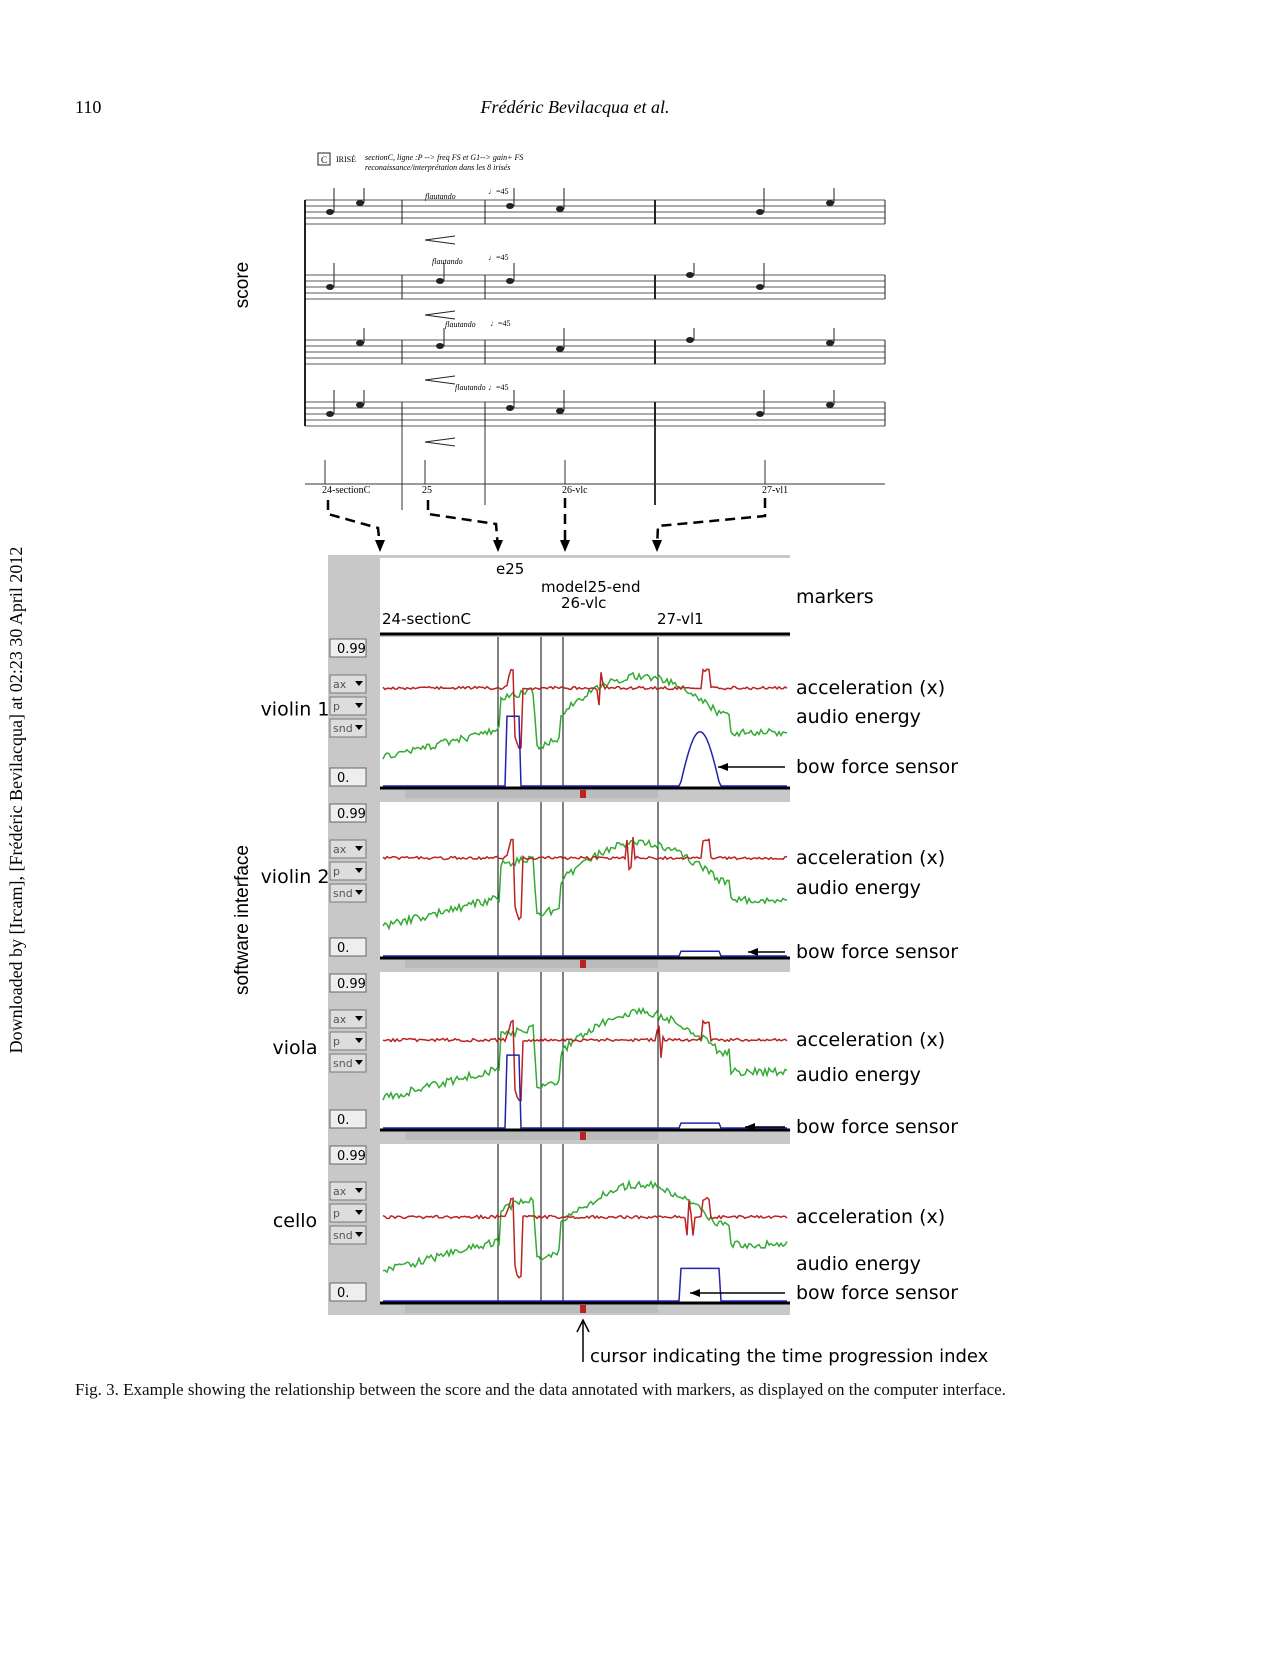 The image size is (1270, 1654). I want to click on rehearsal-mark: C, so click(324, 160).